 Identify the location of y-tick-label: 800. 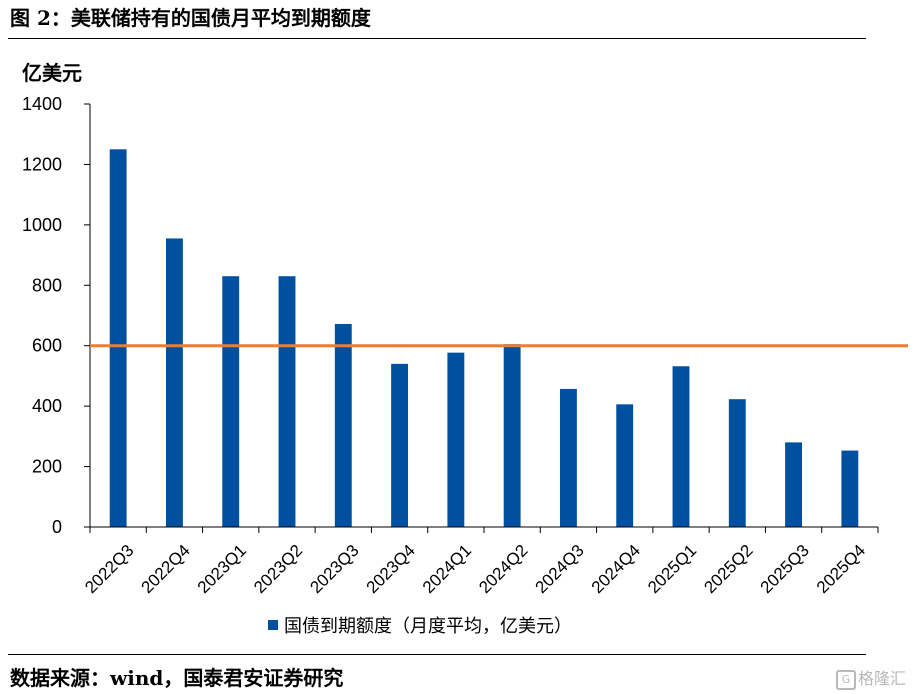
(47, 285).